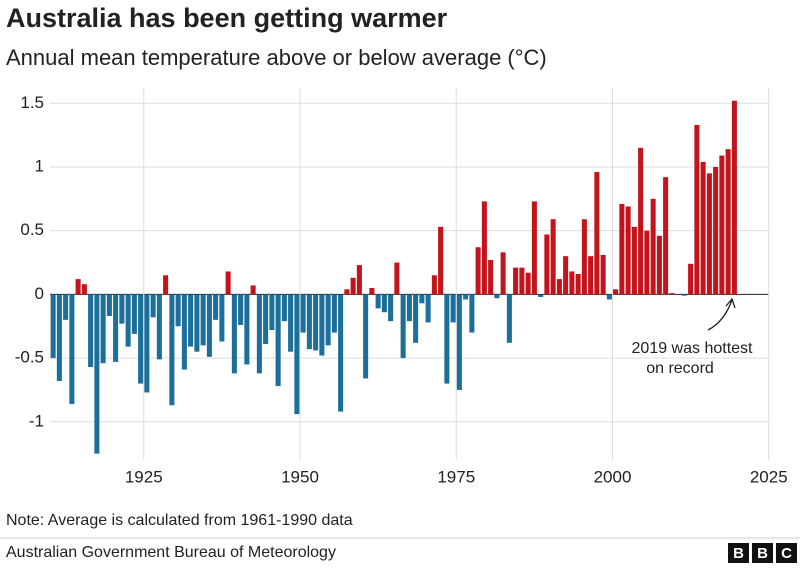 The height and width of the screenshot is (568, 800). What do you see at coordinates (613, 476) in the screenshot?
I see `x-tick-label: 2000` at bounding box center [613, 476].